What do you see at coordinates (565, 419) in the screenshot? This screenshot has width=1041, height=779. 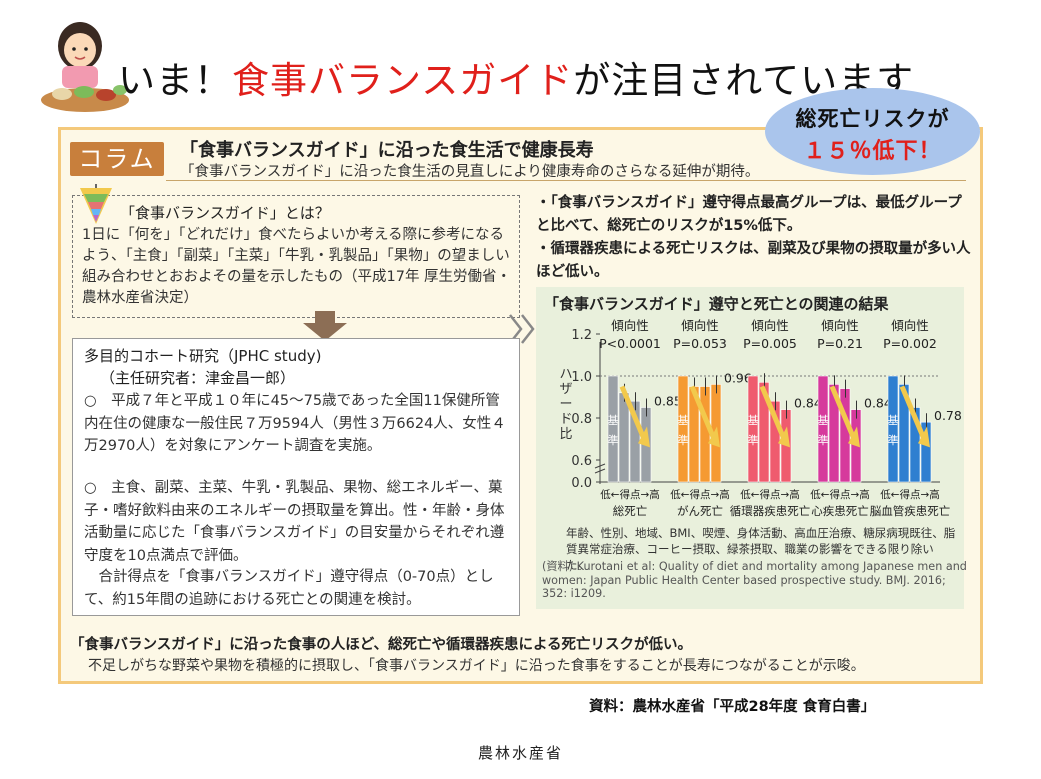 I see `y-axis-label-char: ド` at bounding box center [565, 419].